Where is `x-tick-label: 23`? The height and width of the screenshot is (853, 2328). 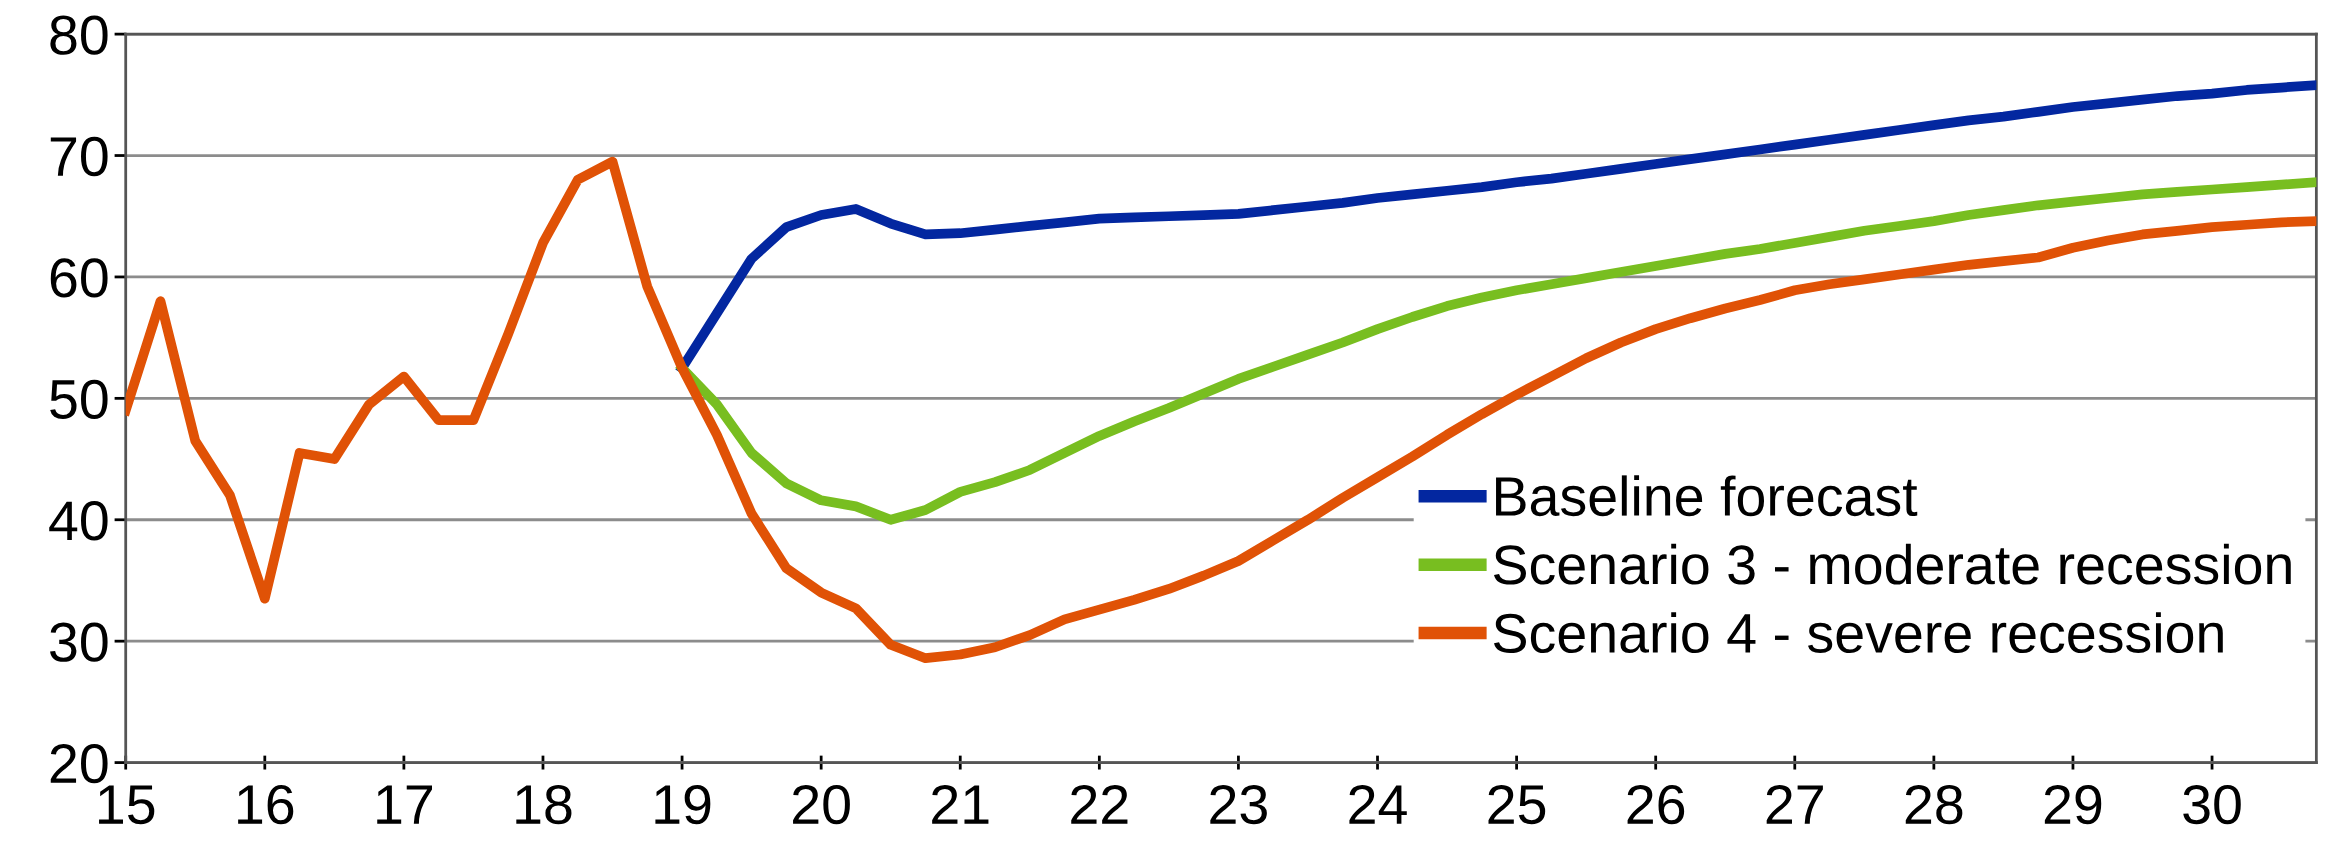 x-tick-label: 23 is located at coordinates (1238, 804).